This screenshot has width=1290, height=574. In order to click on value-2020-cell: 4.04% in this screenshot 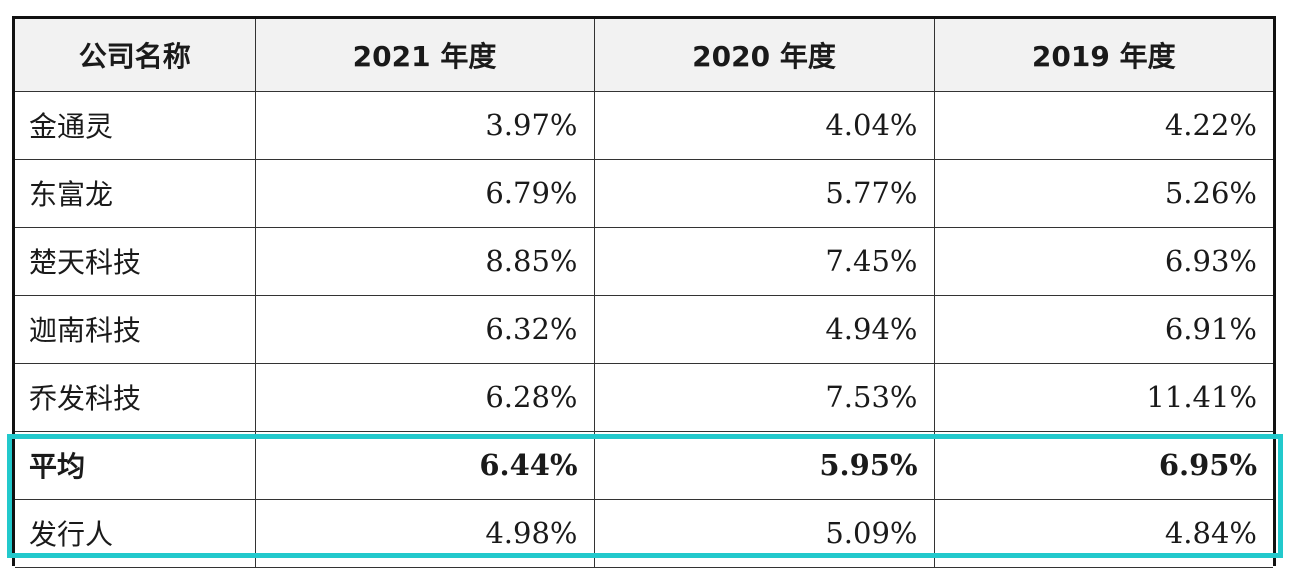, I will do `click(764, 125)`.